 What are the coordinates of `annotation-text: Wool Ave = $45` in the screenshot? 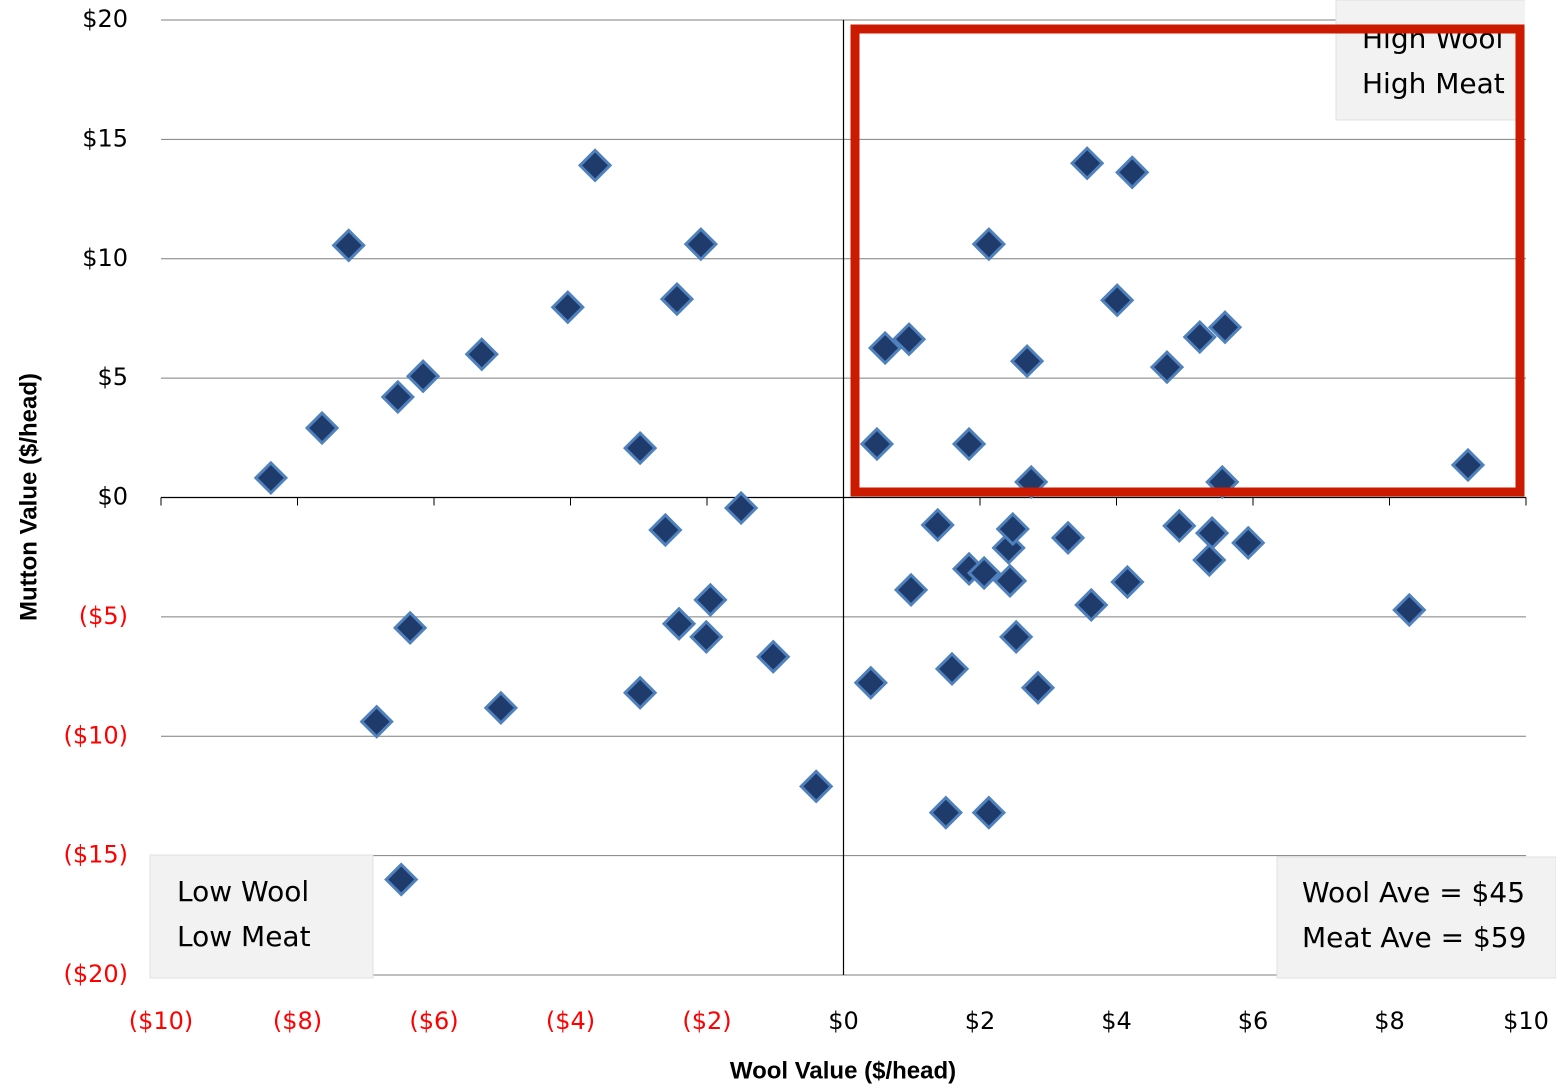 It's located at (1413, 892).